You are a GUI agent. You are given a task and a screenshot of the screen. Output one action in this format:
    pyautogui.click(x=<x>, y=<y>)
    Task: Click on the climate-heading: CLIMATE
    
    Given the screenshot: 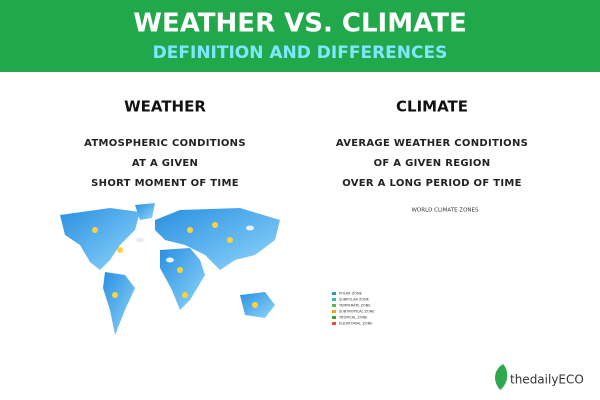 What is the action you would take?
    pyautogui.click(x=432, y=107)
    